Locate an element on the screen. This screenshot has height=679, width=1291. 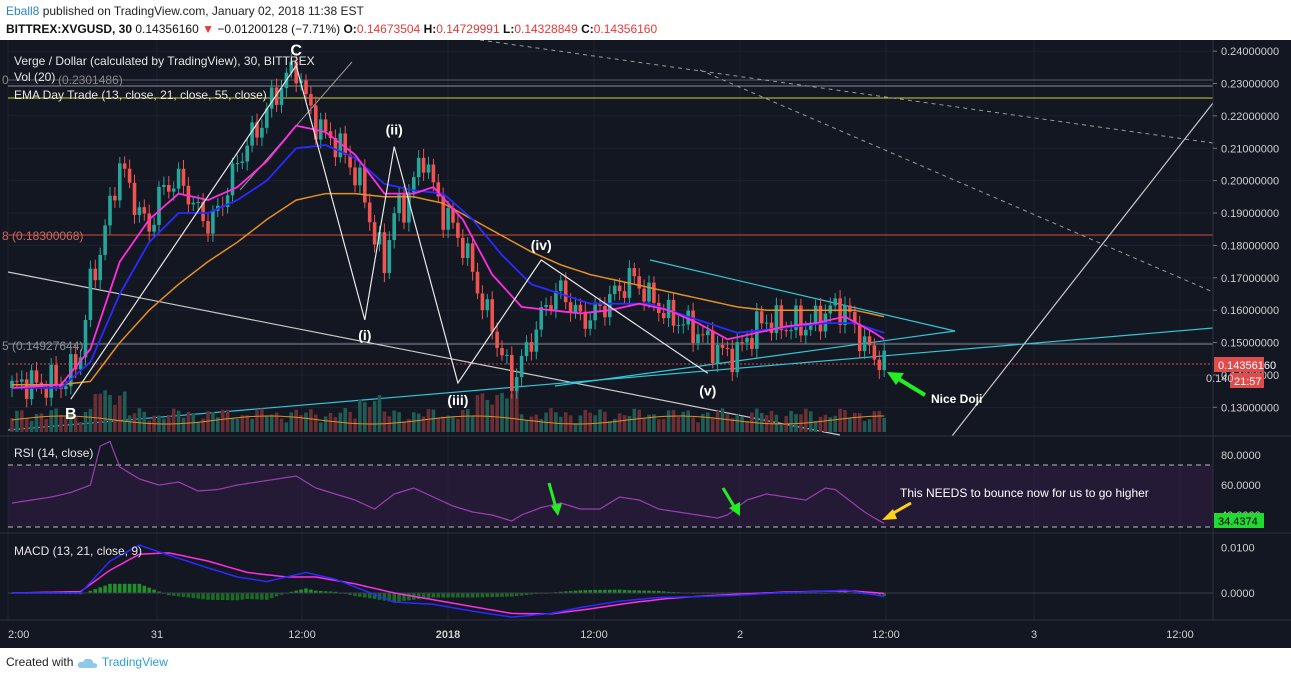
tradingview-link: TradingView is located at coordinates (134, 662).